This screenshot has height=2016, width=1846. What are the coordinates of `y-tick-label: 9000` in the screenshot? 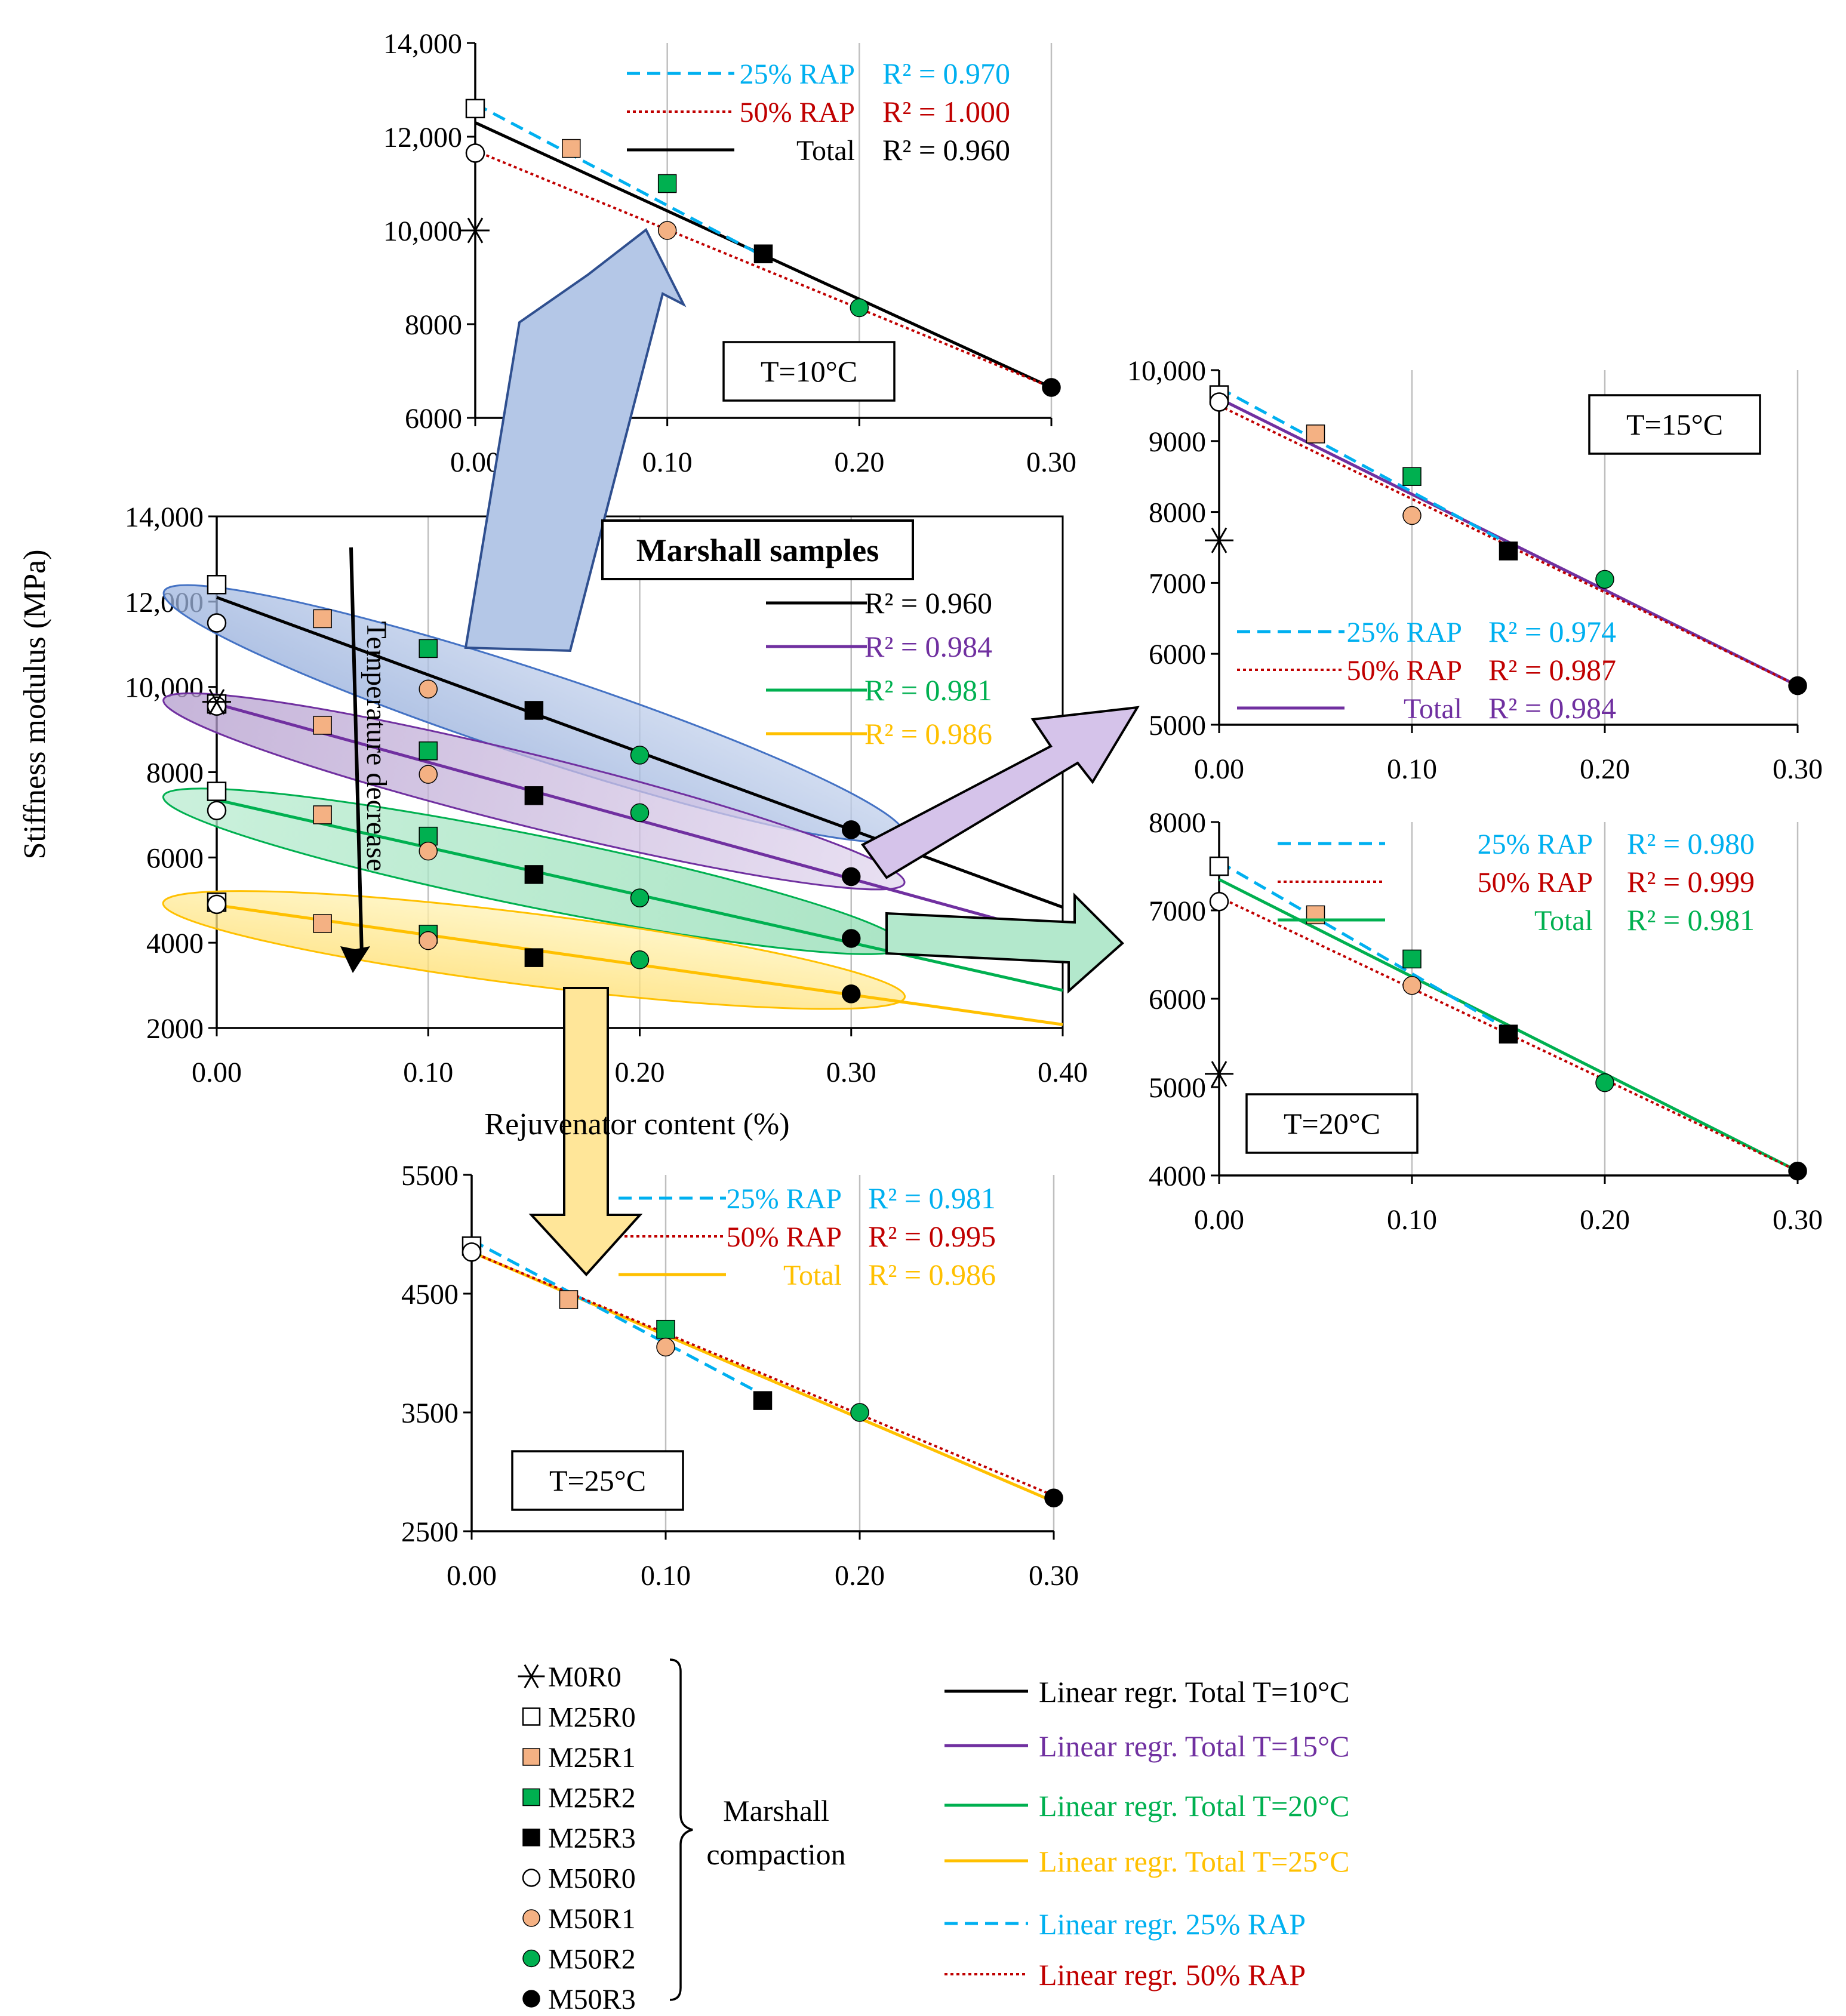 It's located at (1177, 442).